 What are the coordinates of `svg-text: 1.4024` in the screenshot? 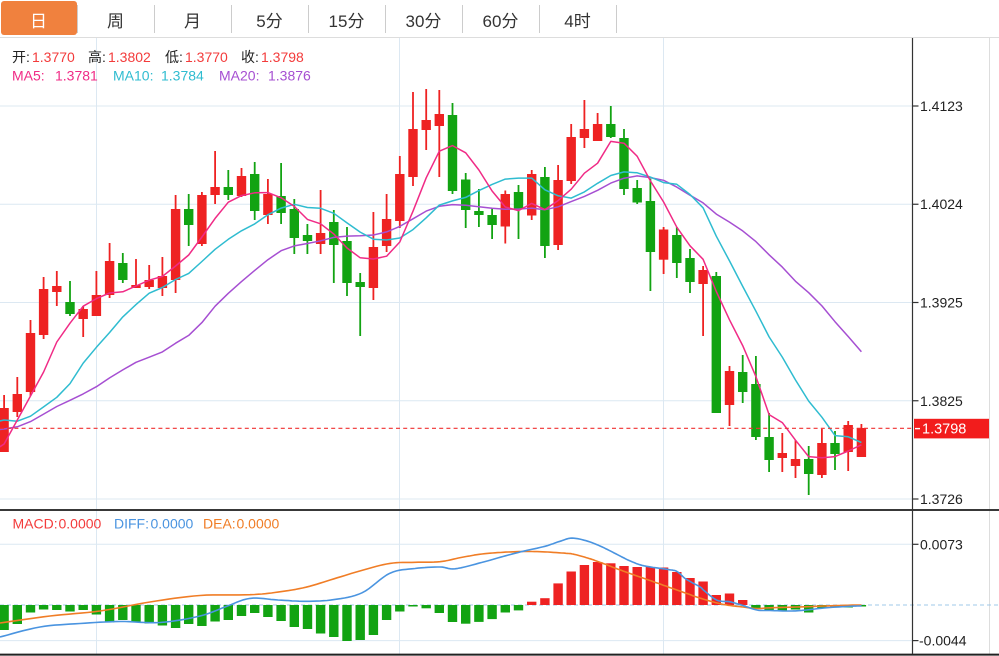 It's located at (941, 204).